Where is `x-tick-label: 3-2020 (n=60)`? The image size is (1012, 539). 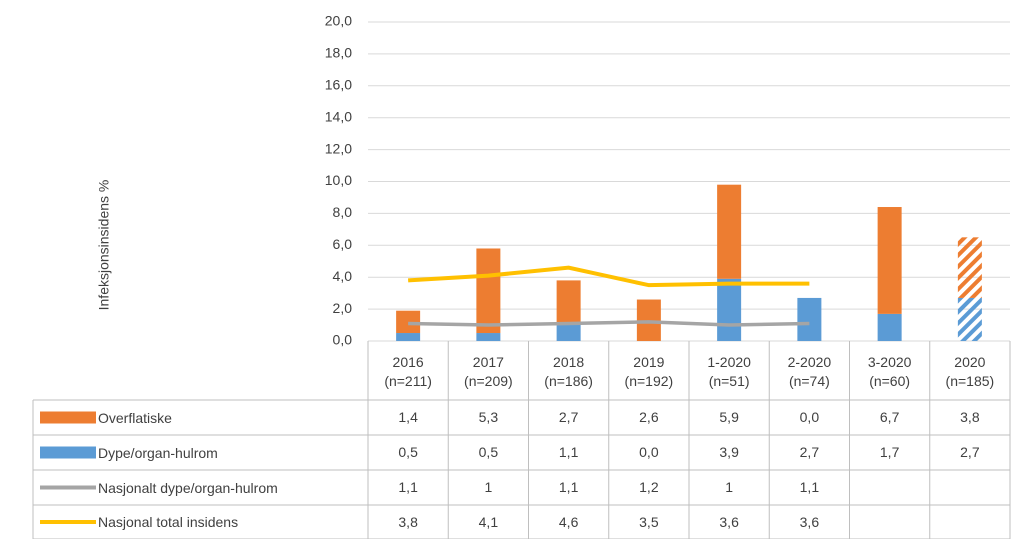 x-tick-label: 3-2020 (n=60) is located at coordinates (889, 371).